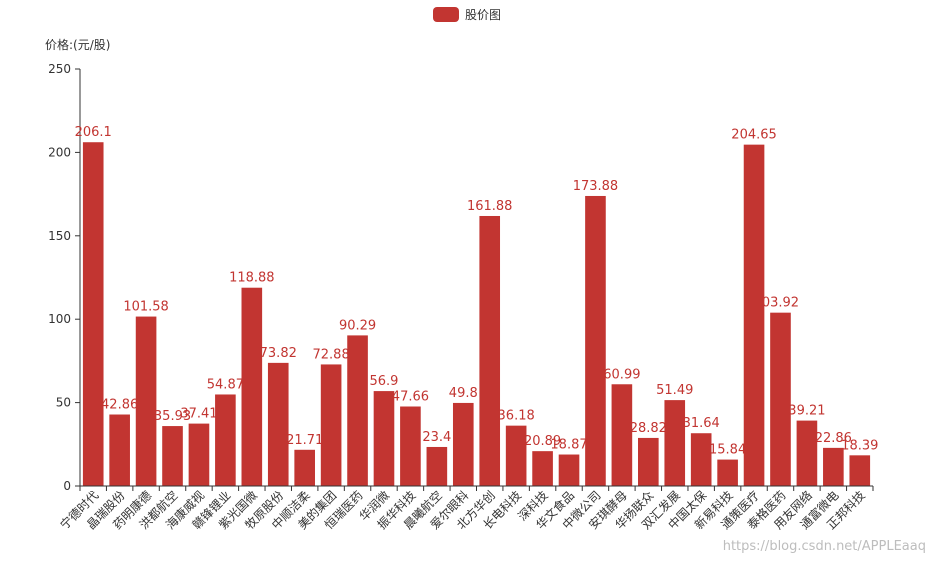 Image resolution: width=934 pixels, height=564 pixels. I want to click on data-label: 90.29, so click(357, 325).